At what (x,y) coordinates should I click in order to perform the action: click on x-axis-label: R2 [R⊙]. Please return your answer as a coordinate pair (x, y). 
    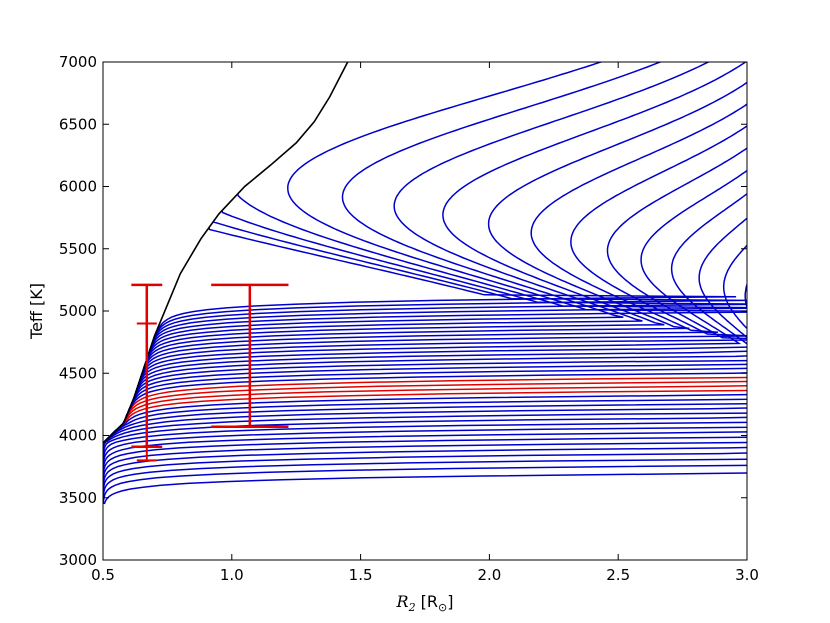
    Looking at the image, I should click on (425, 603).